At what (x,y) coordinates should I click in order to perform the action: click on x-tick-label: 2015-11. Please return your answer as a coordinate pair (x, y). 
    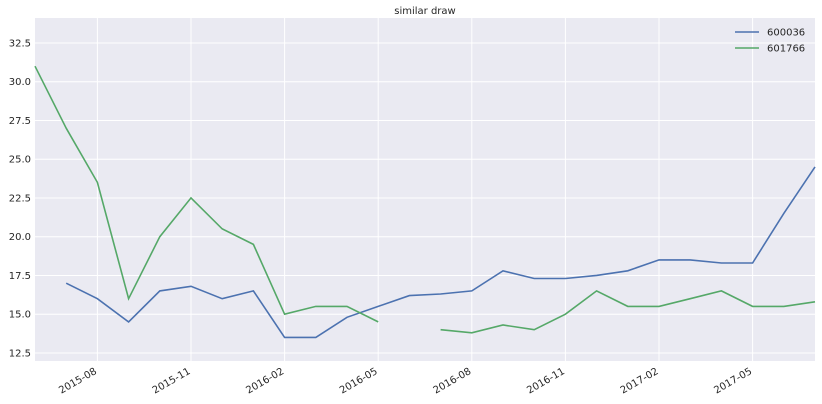
    Looking at the image, I should click on (172, 381).